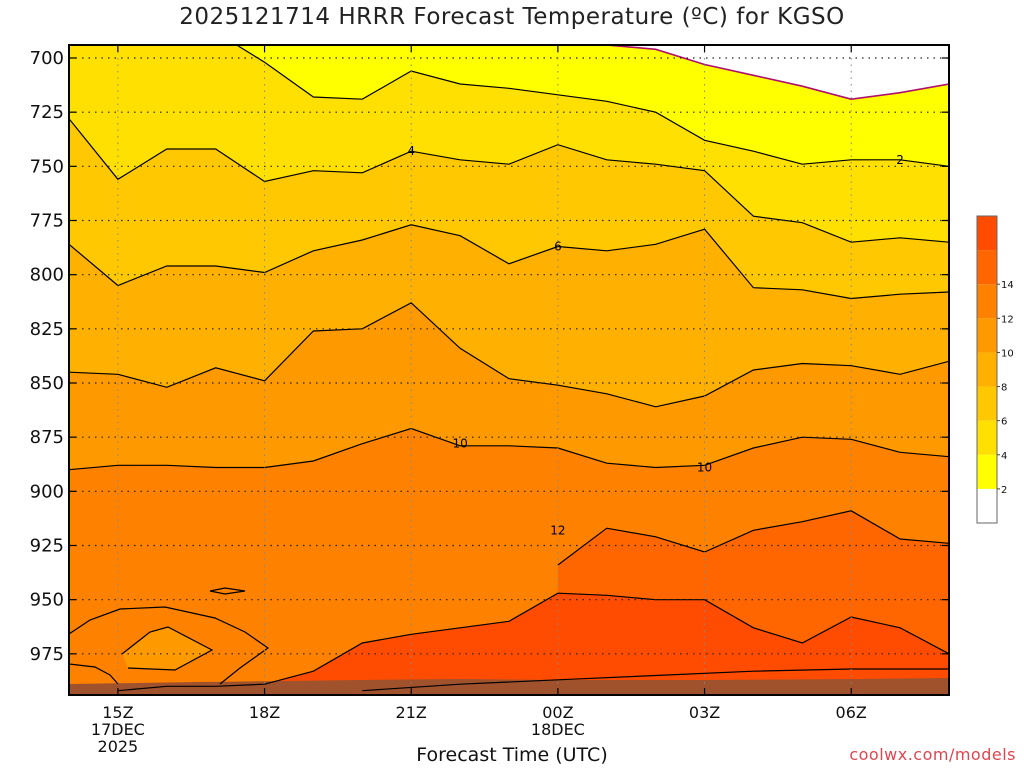 The width and height of the screenshot is (1024, 768). What do you see at coordinates (47, 437) in the screenshot?
I see `y-tick-label: 875` at bounding box center [47, 437].